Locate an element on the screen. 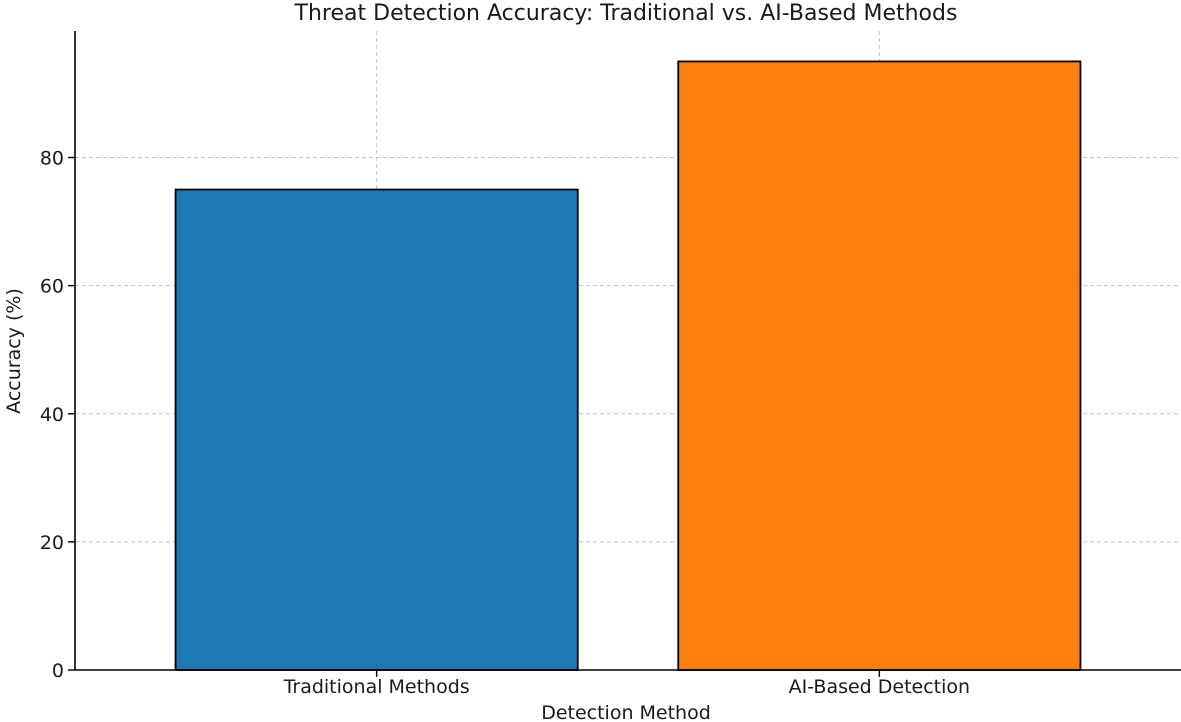 The image size is (1181, 722). x-axis-title: Detection Method is located at coordinates (626, 712).